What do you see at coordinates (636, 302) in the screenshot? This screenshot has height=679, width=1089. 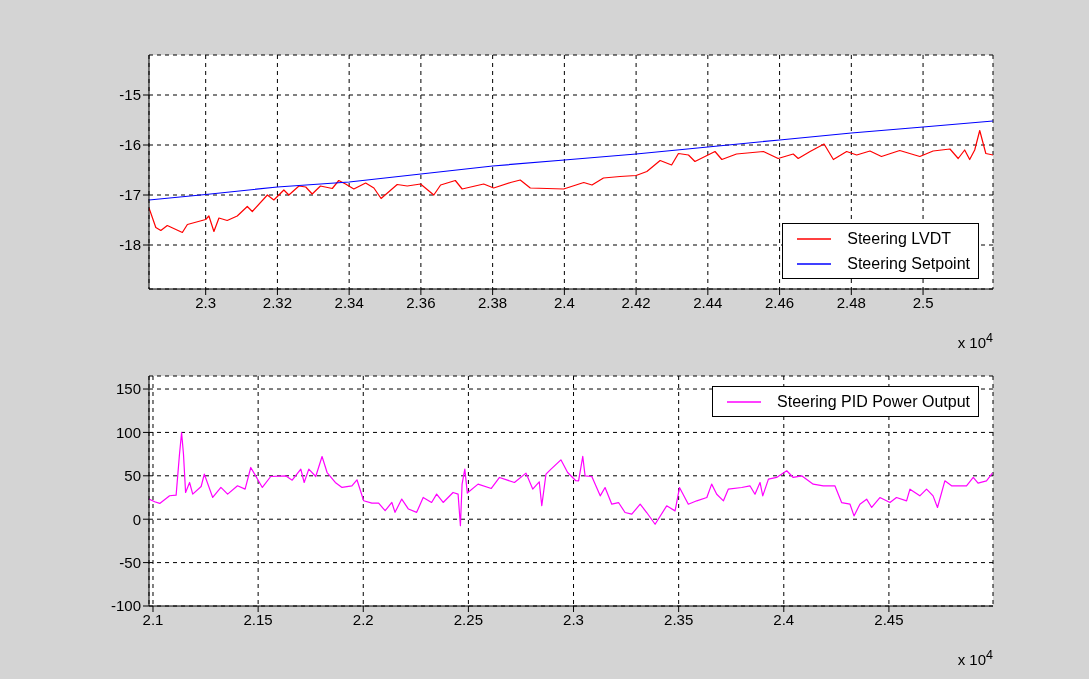 I see `x-tick-label: 2.42` at bounding box center [636, 302].